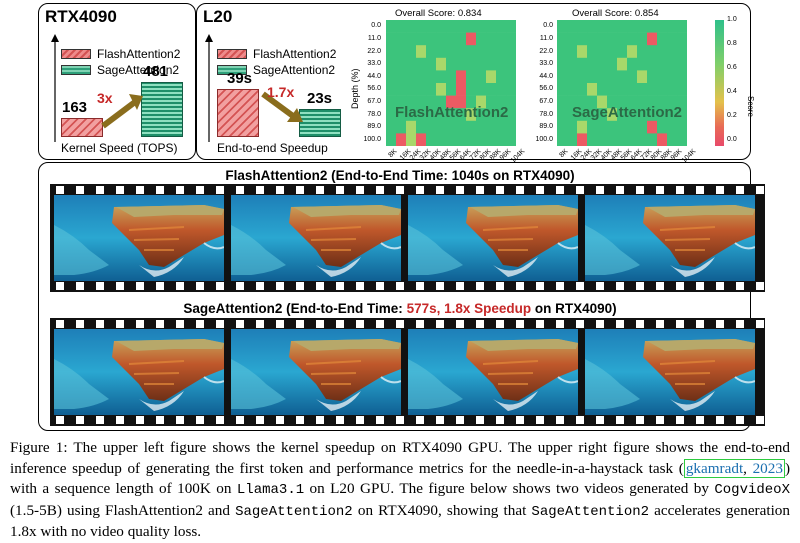  What do you see at coordinates (240, 78) in the screenshot?
I see `bar-value-label: 39s` at bounding box center [240, 78].